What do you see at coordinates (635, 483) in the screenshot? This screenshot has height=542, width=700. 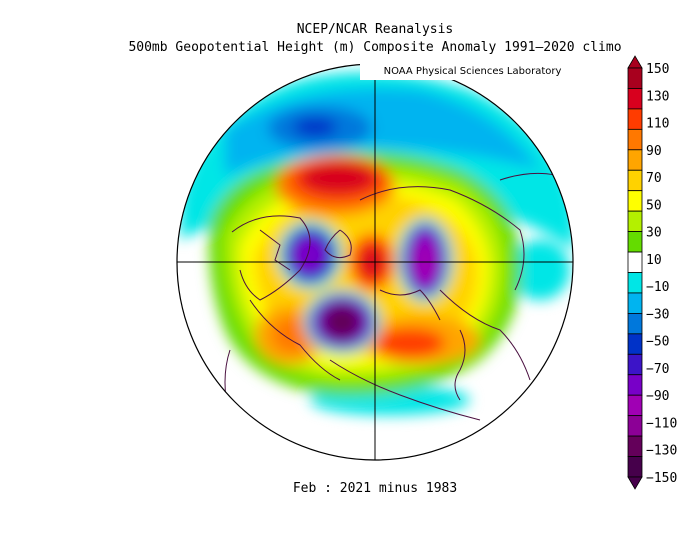 I see `colorbar-bottom-arrow` at bounding box center [635, 483].